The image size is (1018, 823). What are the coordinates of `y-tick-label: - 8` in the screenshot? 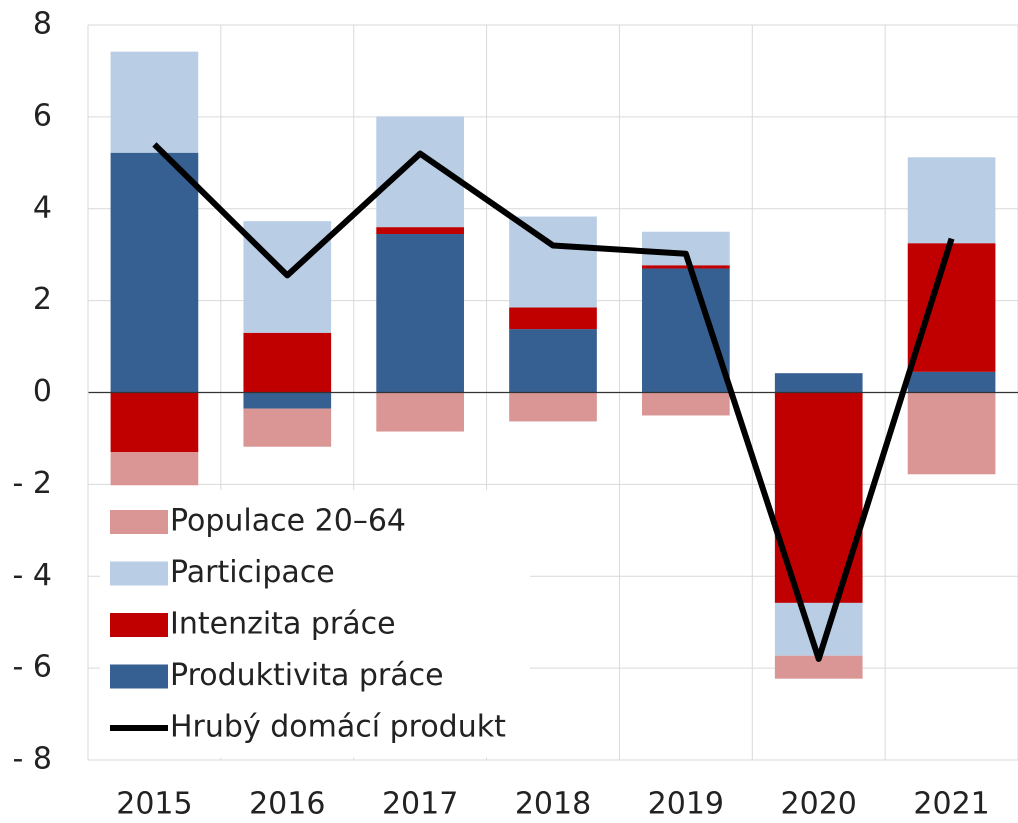 It's located at (32, 759).